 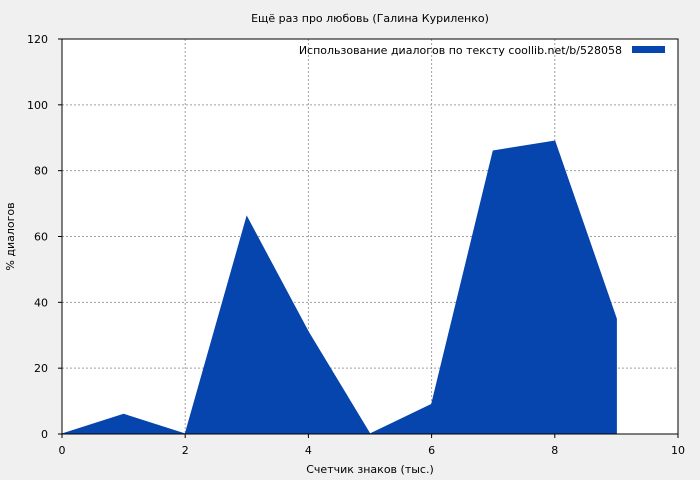 I want to click on x-tick-label: 6, so click(x=431, y=450).